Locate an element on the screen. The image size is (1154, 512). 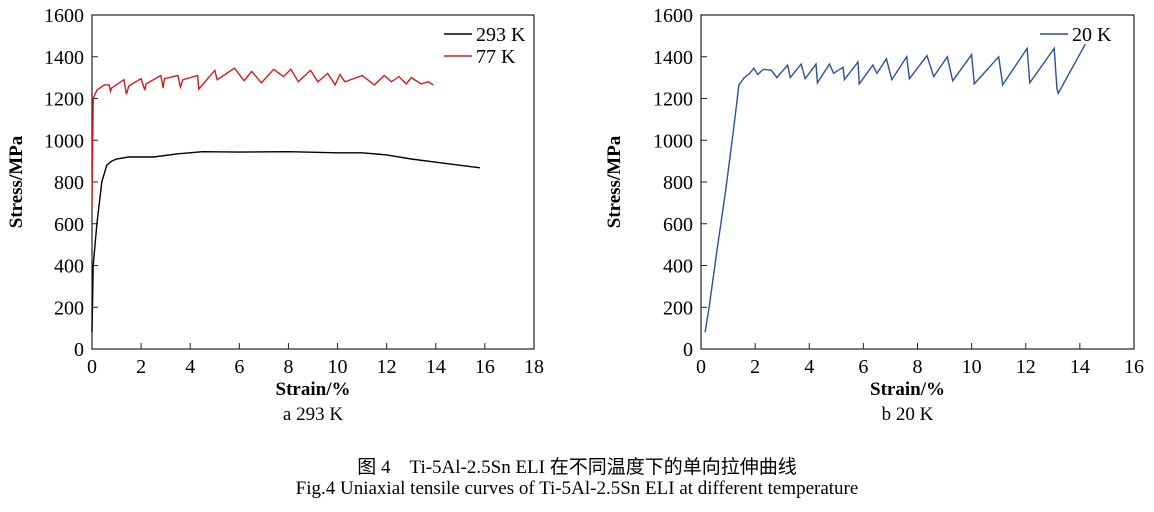
legend-label: 77 K is located at coordinates (496, 57).